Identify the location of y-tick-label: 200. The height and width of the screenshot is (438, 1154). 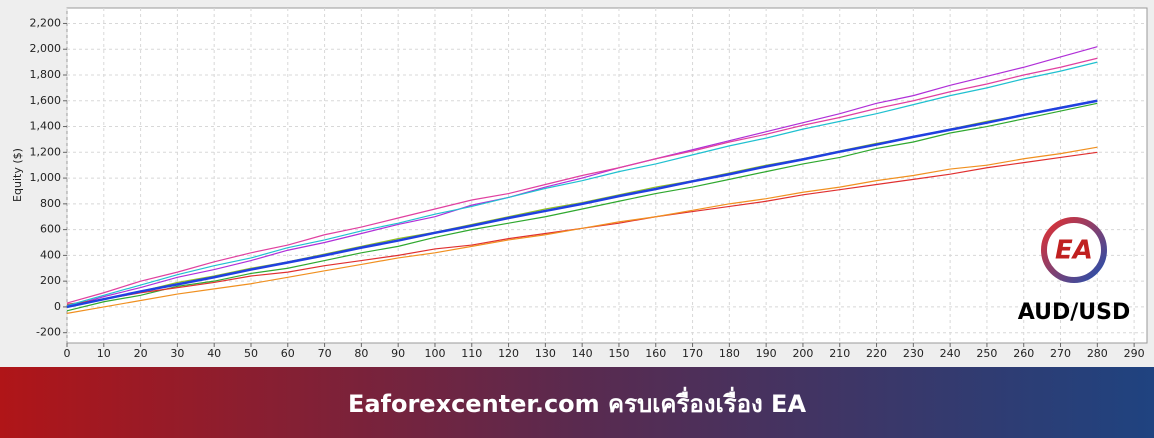
(50, 280).